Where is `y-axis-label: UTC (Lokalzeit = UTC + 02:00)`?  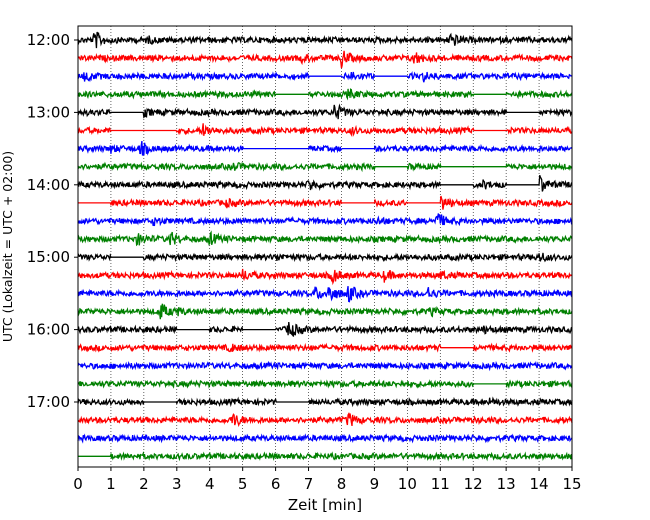 y-axis-label: UTC (Lokalzeit = UTC + 02:00) is located at coordinates (7, 246).